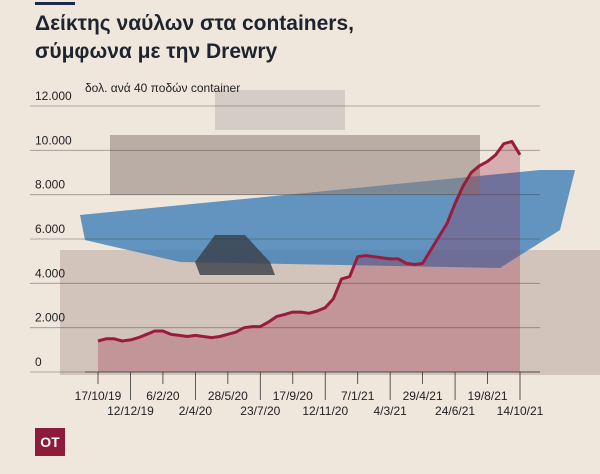  What do you see at coordinates (130, 411) in the screenshot?
I see `x-tick-label: 12/12/19` at bounding box center [130, 411].